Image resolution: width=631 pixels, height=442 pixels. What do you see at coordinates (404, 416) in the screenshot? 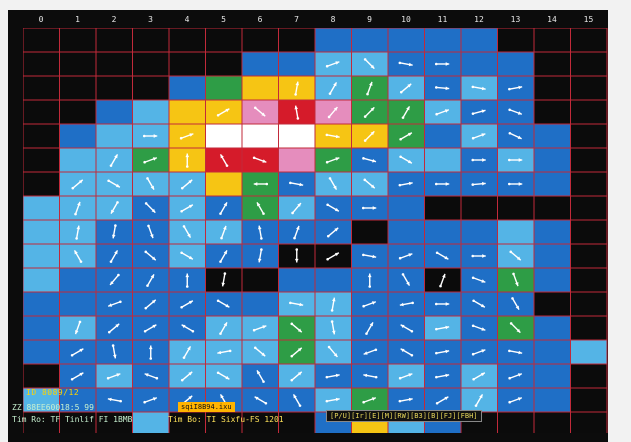
I see `command-menu: [P/U][Ir][E][M][RW][B3][B][FJ][FBH]` at bounding box center [404, 416].